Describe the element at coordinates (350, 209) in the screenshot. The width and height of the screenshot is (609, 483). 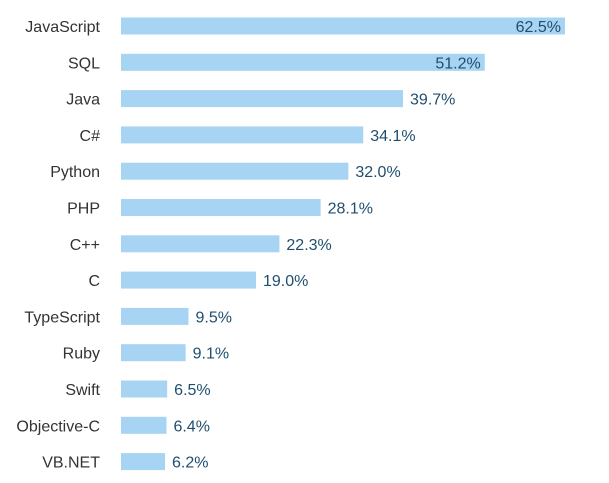
I see `value-label: 28.1%` at that location.